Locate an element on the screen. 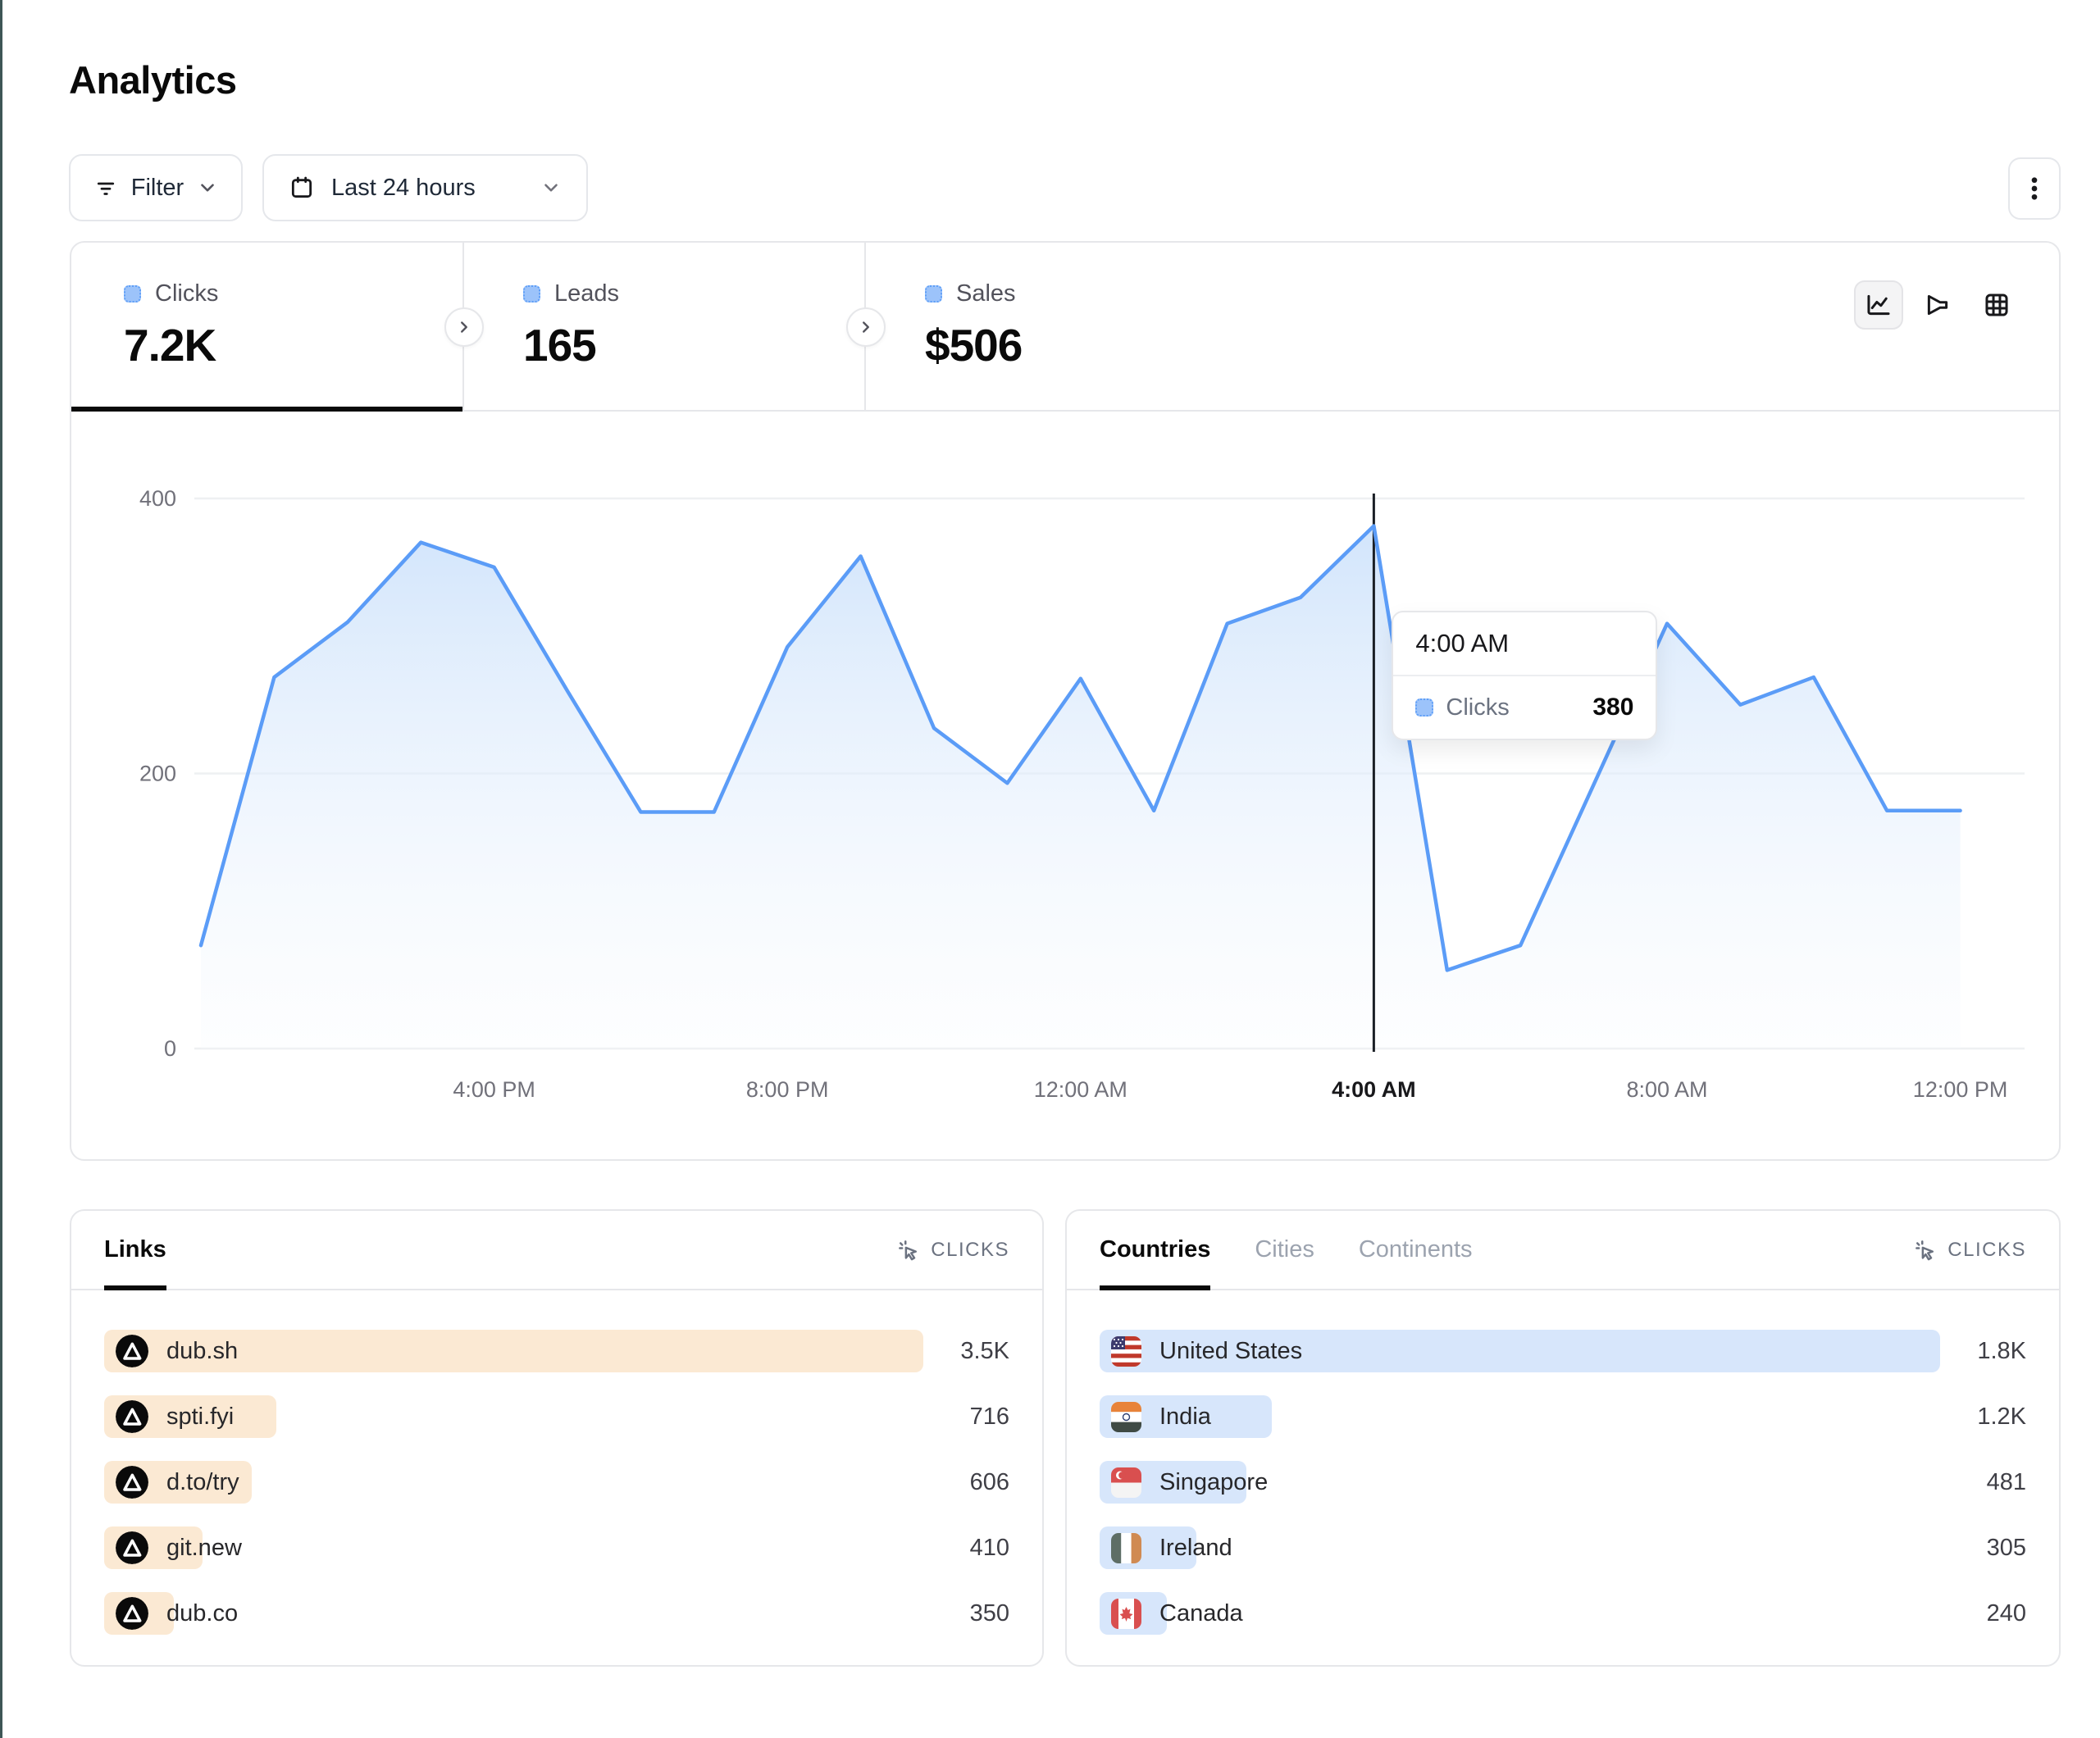  chevron-right-icon is located at coordinates (866, 327).